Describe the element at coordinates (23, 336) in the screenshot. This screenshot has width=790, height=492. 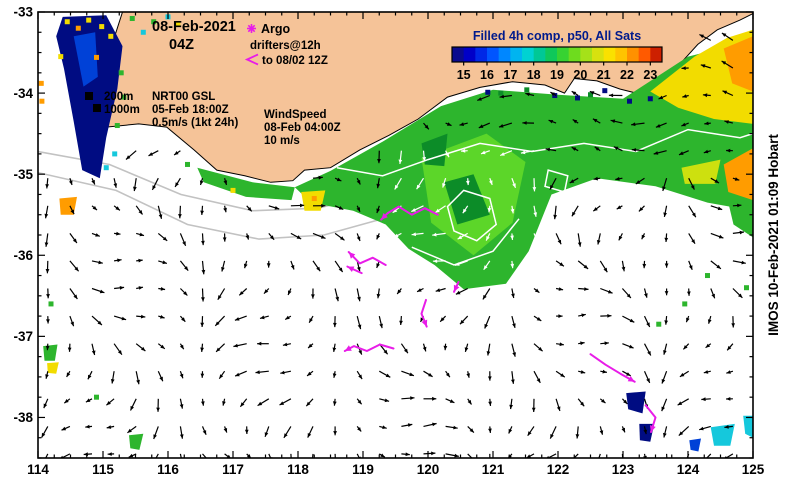
I see `axis-label-y: -37` at that location.